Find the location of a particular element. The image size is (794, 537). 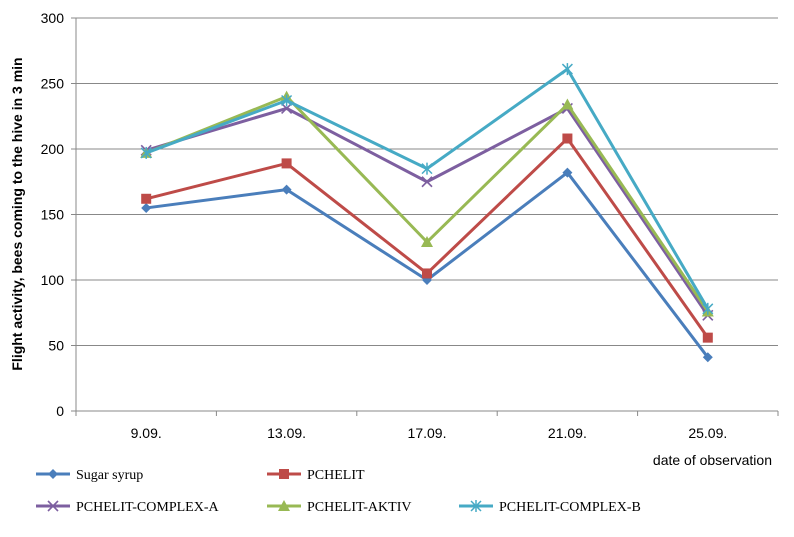

legend-label: PCHELIT-COMPLEX-A is located at coordinates (147, 507).